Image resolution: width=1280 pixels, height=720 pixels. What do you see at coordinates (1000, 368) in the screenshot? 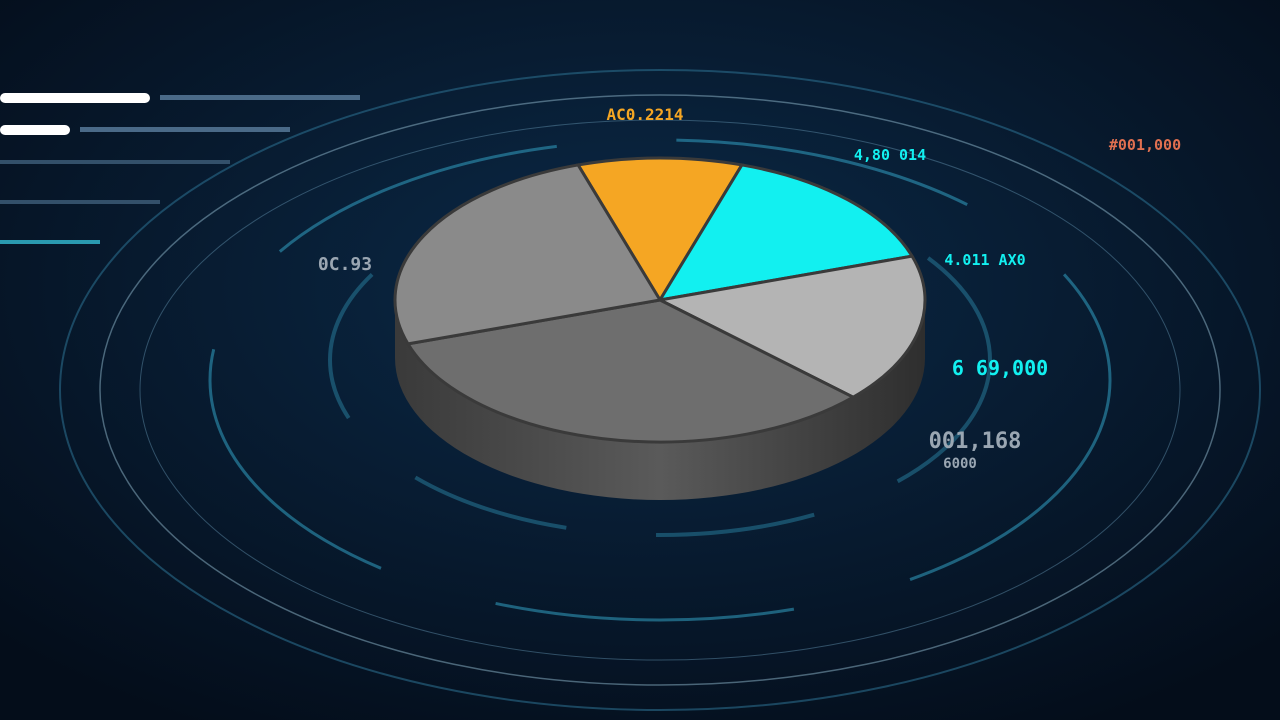
I see `annotation: 6 69,000` at bounding box center [1000, 368].